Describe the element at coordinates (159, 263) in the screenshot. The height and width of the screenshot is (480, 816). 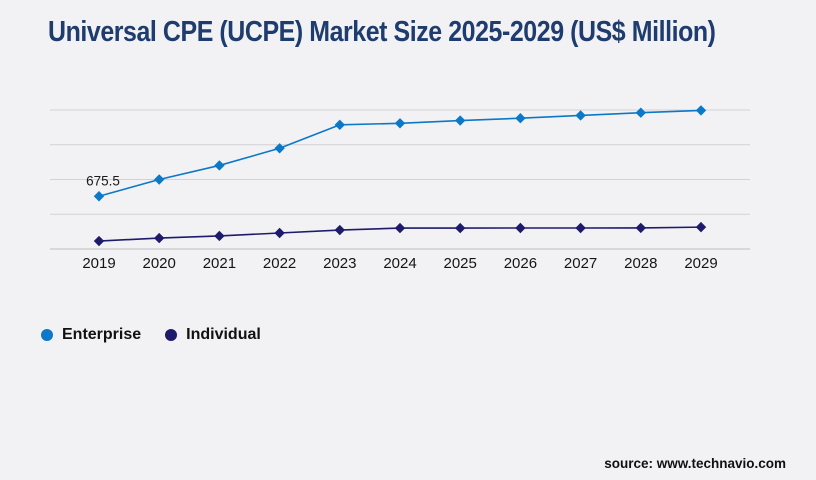
I see `x-tick-label-2020: 2020` at that location.